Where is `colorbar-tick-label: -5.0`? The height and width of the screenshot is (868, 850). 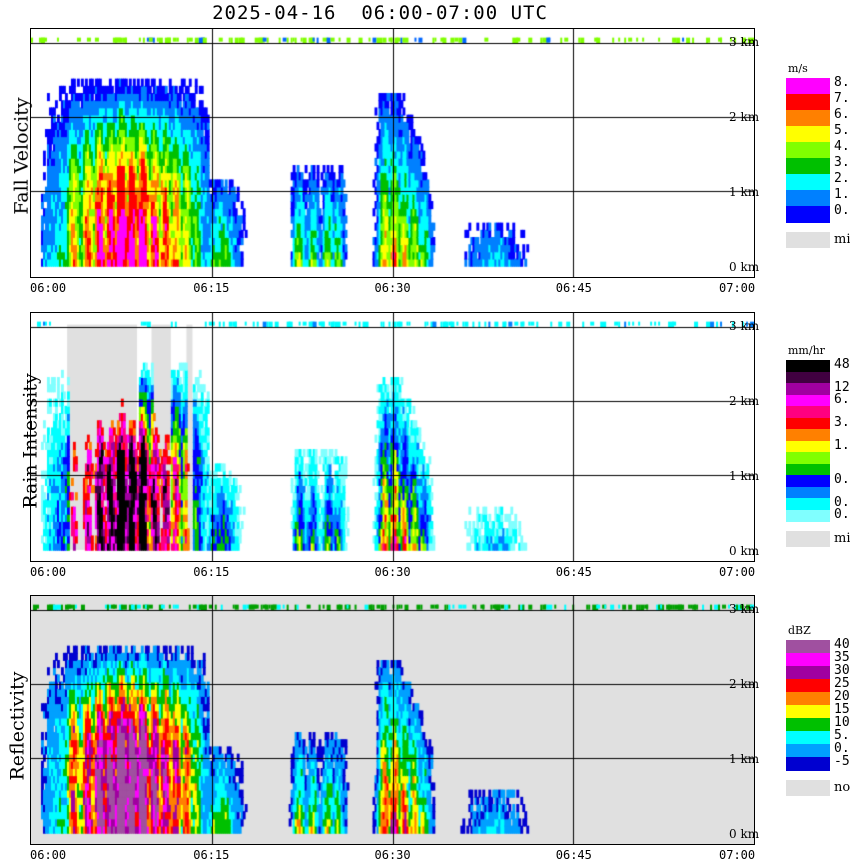 colorbar-tick-label: -5.0 is located at coordinates (842, 761).